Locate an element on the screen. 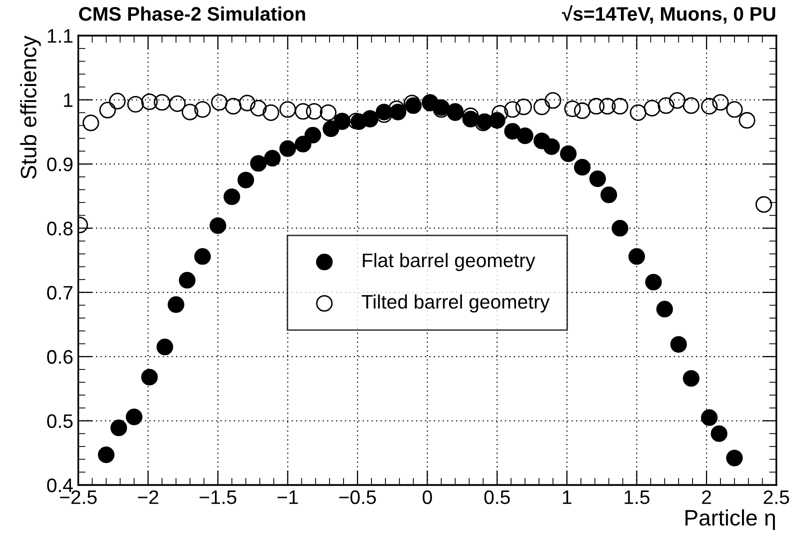 The image size is (807, 548). x-tick-label: −1 is located at coordinates (288, 497).